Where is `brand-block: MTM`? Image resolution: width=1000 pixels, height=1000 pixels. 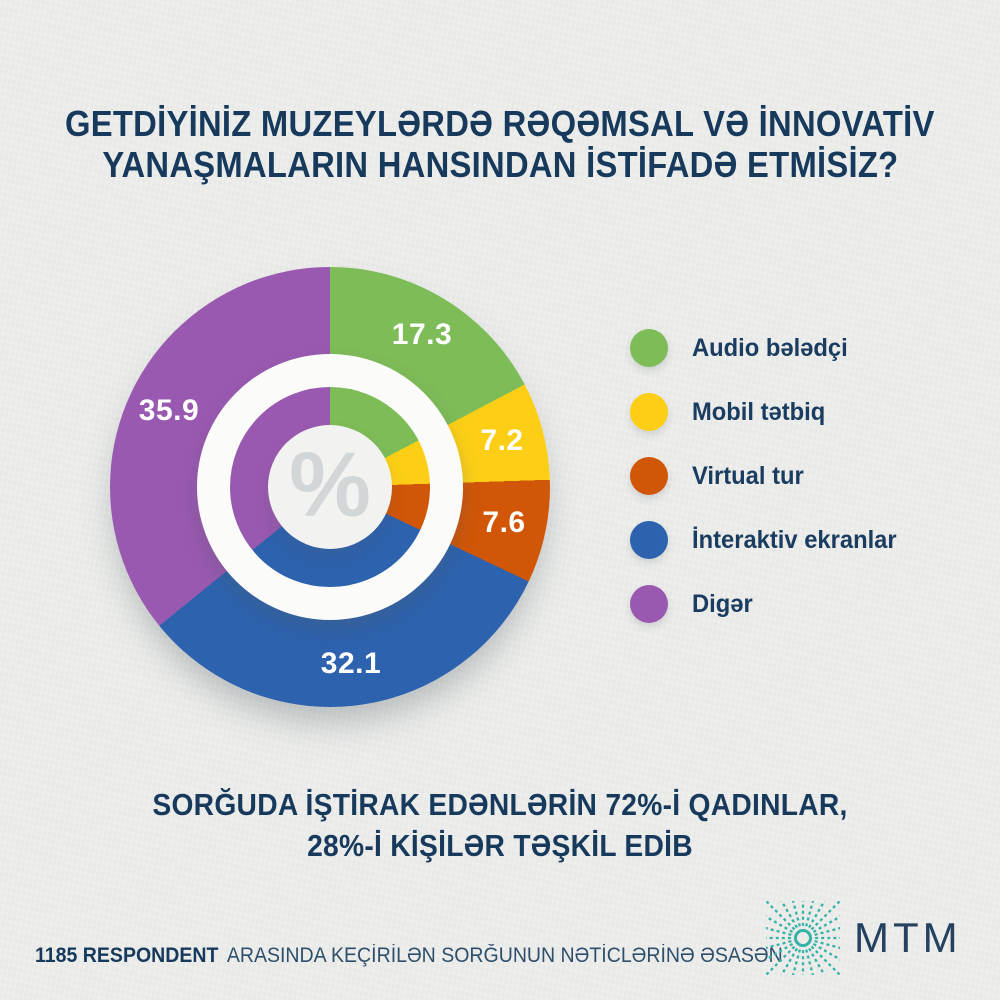
brand-block: MTM is located at coordinates (864, 938).